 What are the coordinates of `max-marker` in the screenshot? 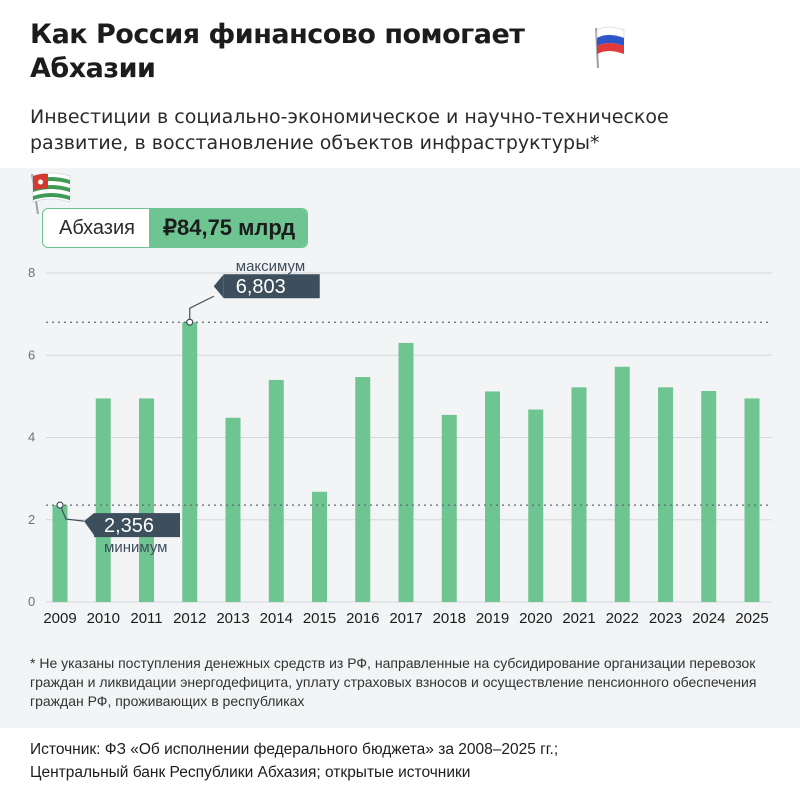 It's located at (190, 322).